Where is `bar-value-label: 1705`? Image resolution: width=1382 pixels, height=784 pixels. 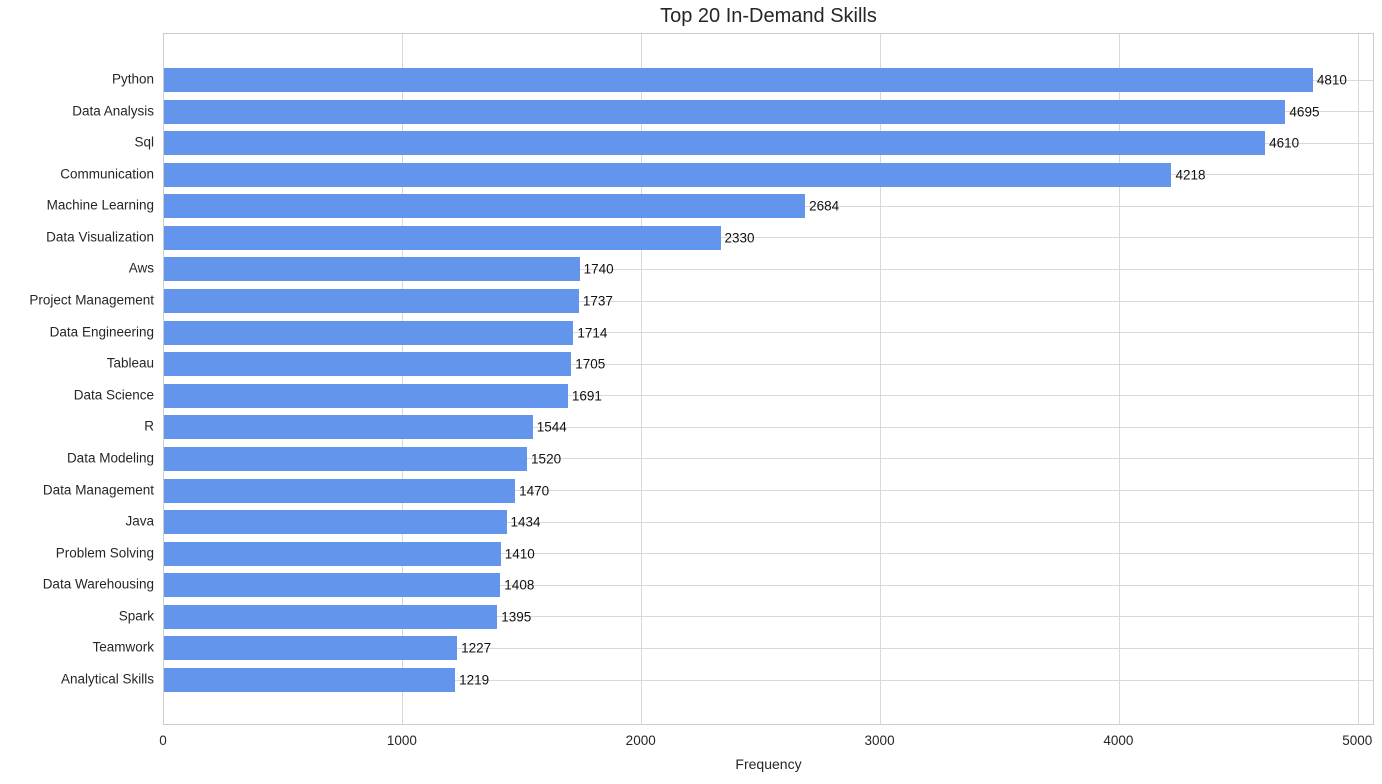 bar-value-label: 1705 is located at coordinates (590, 364).